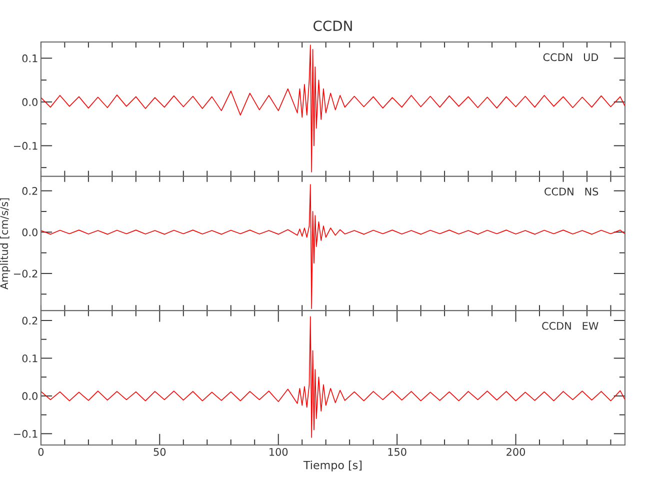 This screenshot has height=500, width=650. What do you see at coordinates (279, 452) in the screenshot?
I see `x-tick-label: 100` at bounding box center [279, 452].